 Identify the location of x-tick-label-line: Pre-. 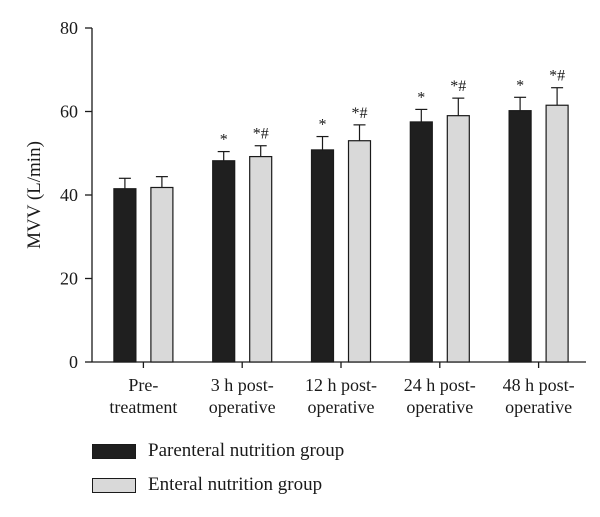
(143, 385).